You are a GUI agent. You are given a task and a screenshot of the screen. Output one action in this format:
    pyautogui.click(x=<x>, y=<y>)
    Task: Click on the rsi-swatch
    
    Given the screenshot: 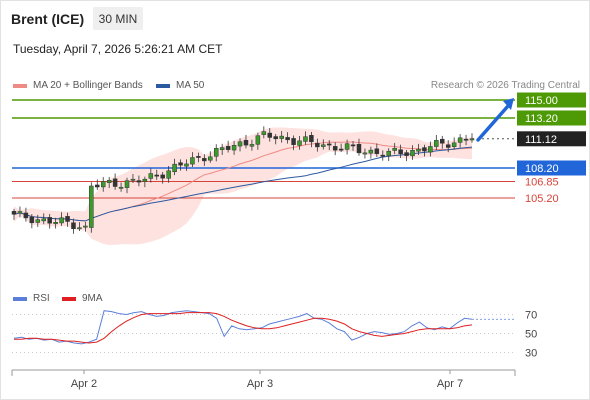 What is the action you would take?
    pyautogui.click(x=20, y=298)
    